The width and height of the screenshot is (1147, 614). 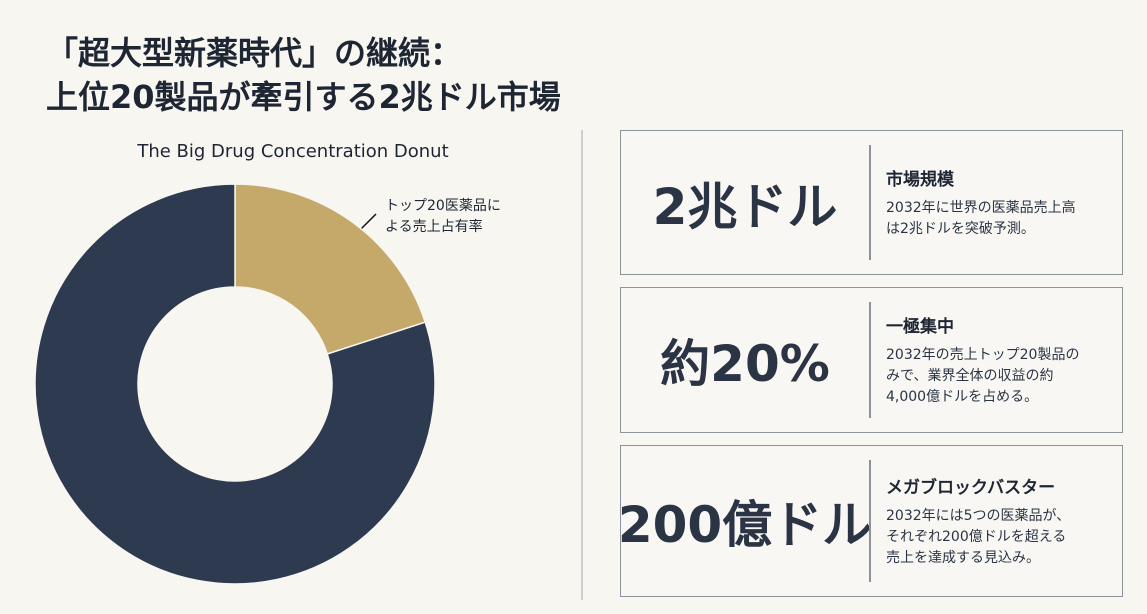 What do you see at coordinates (981, 208) in the screenshot?
I see `card-body: 2032年に世界の医薬品売上高` at bounding box center [981, 208].